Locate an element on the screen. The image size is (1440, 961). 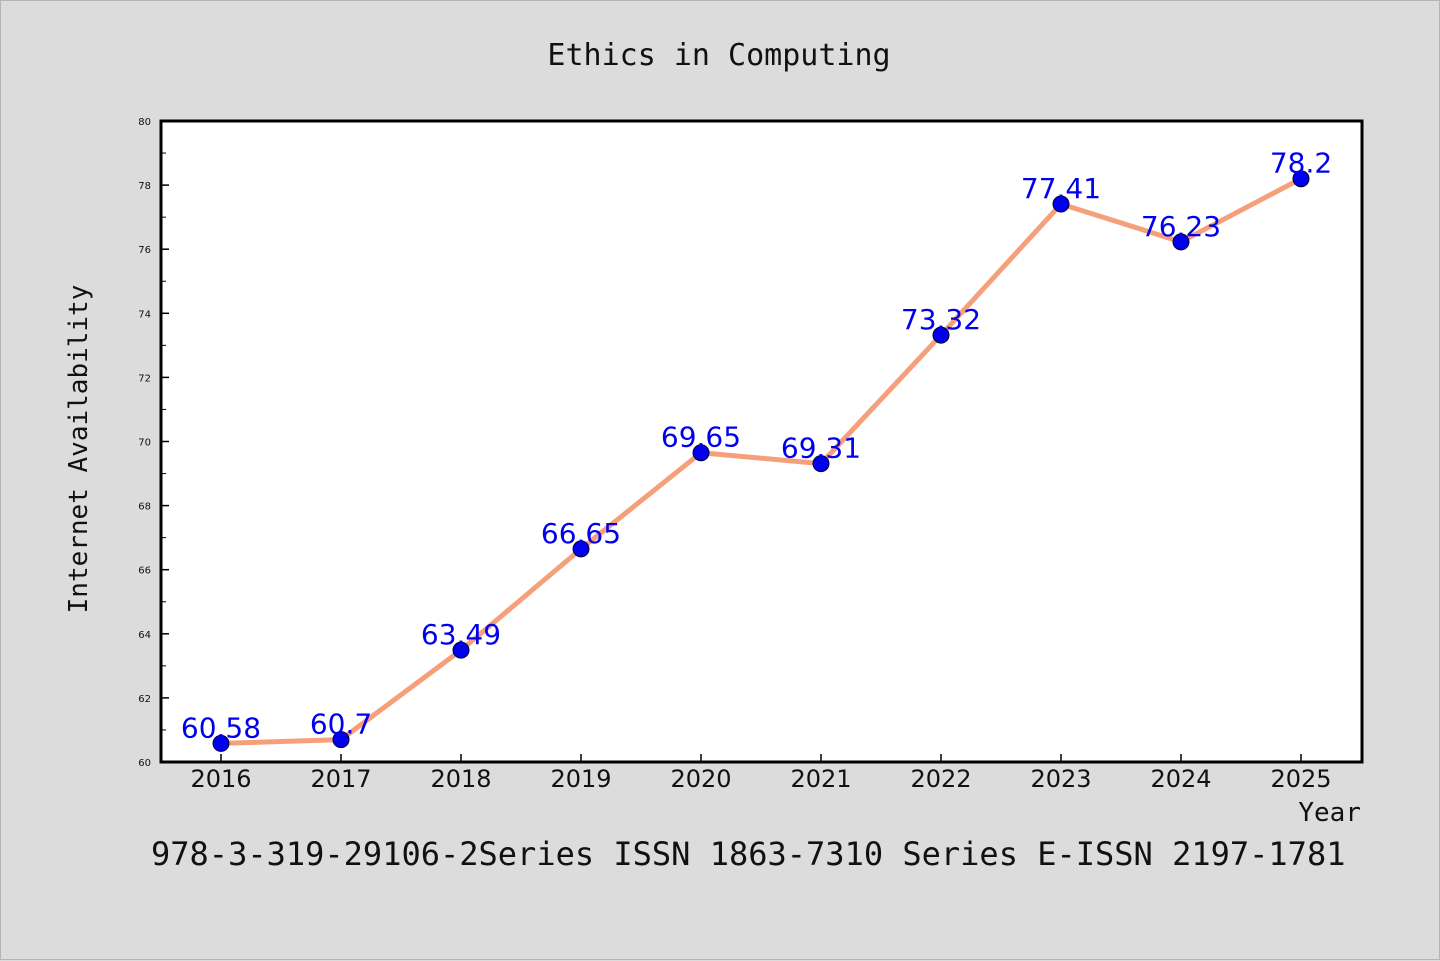
data-label: 78.2 is located at coordinates (1301, 163).